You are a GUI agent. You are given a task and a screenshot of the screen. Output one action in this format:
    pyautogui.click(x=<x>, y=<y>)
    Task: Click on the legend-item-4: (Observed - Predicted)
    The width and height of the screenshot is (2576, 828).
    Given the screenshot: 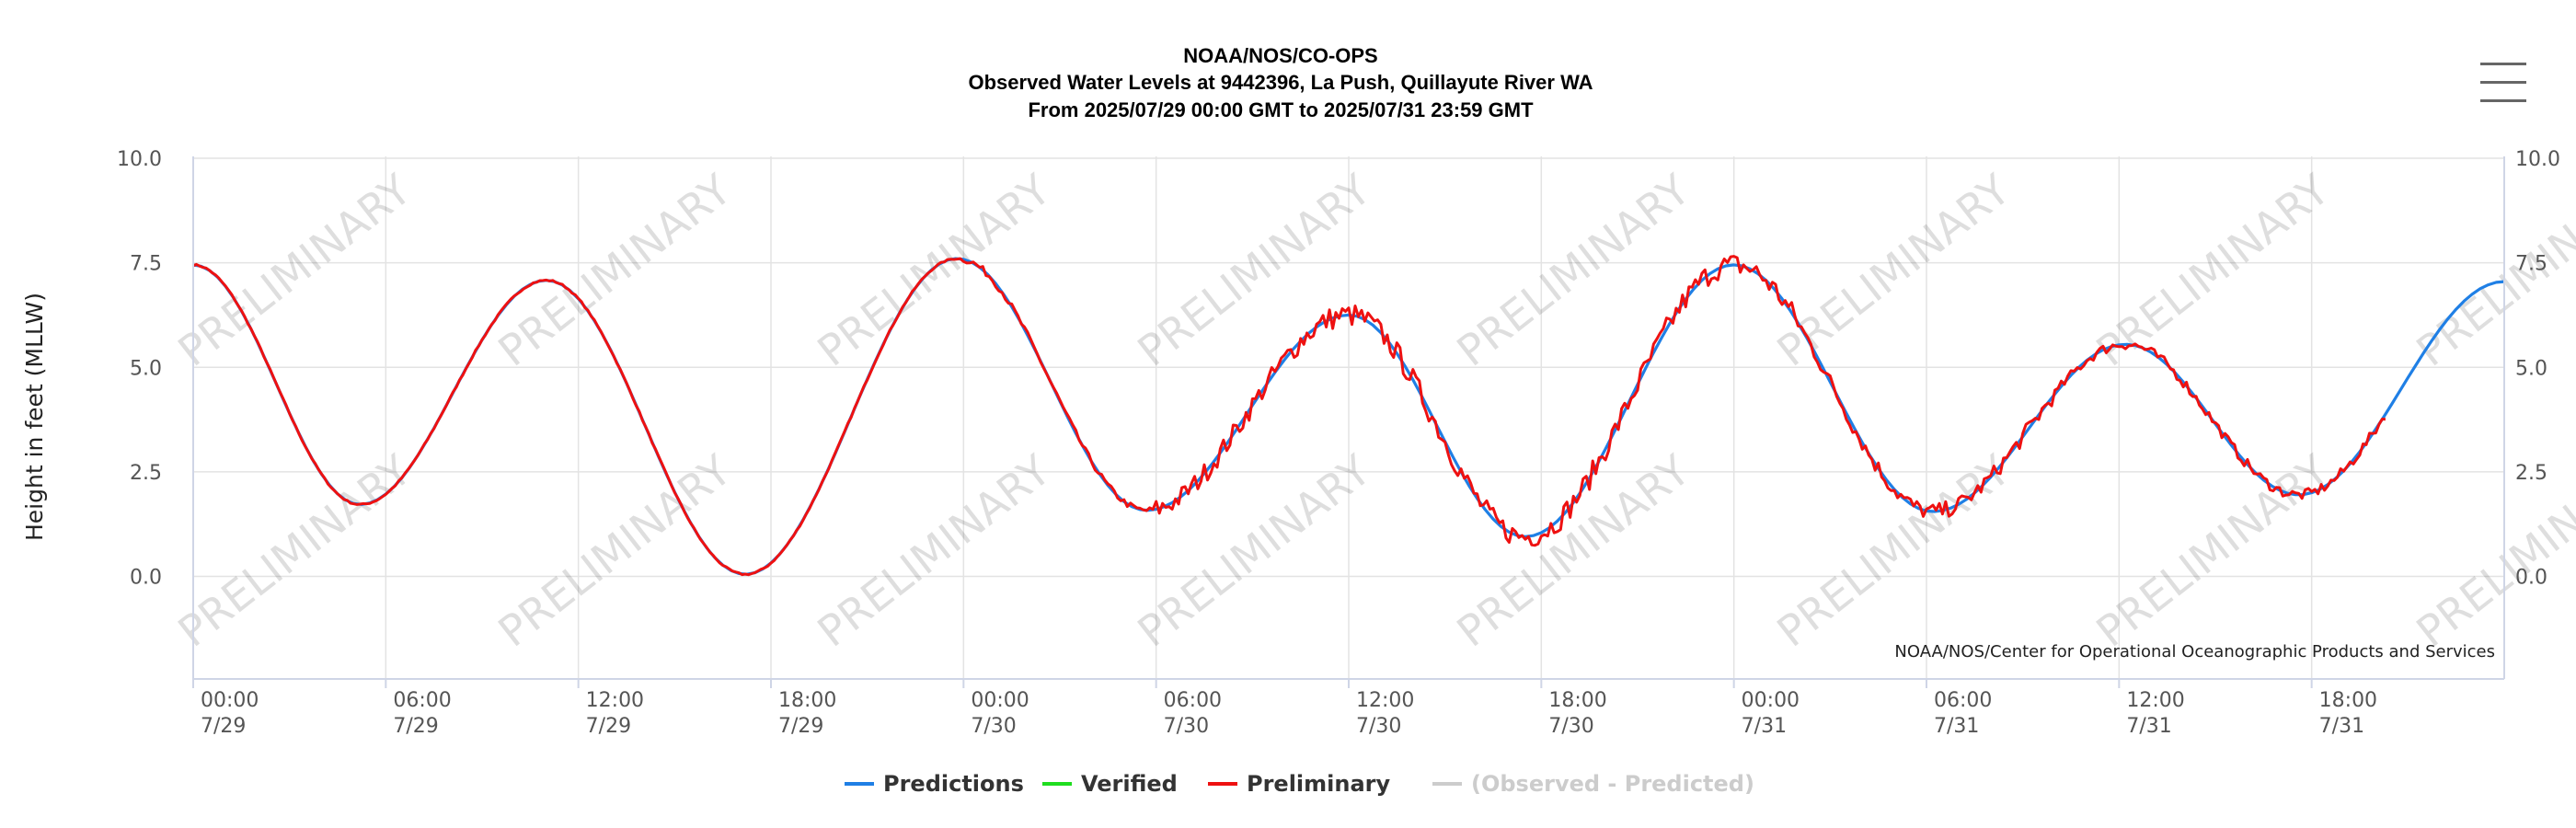 What is the action you would take?
    pyautogui.click(x=1593, y=784)
    